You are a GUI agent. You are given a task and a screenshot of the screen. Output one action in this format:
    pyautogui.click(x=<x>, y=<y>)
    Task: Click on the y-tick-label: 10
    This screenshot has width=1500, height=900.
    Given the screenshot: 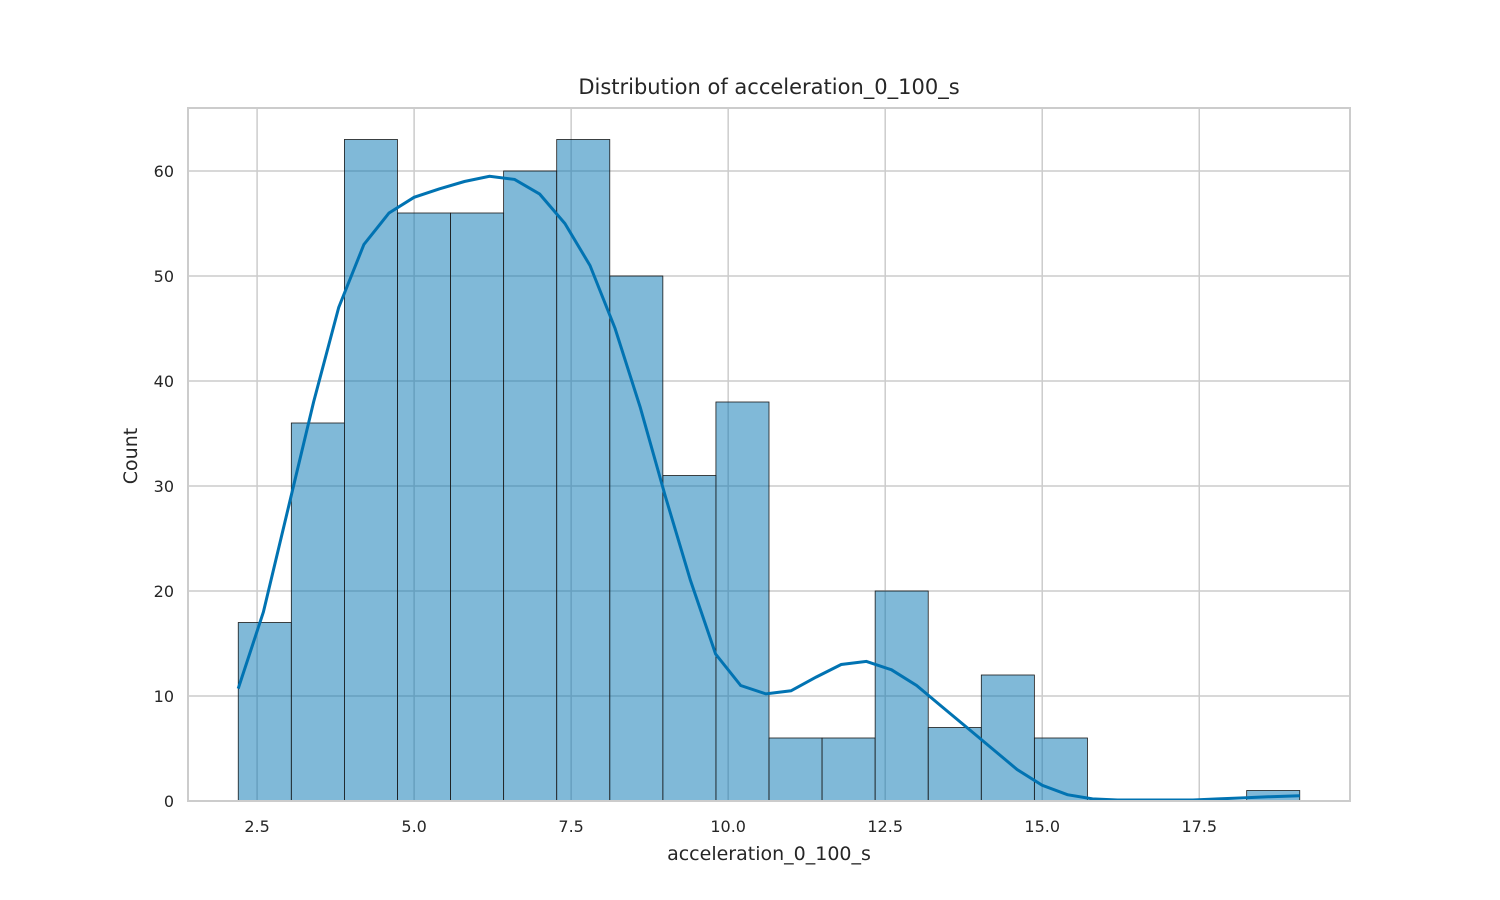 What is the action you would take?
    pyautogui.click(x=164, y=696)
    